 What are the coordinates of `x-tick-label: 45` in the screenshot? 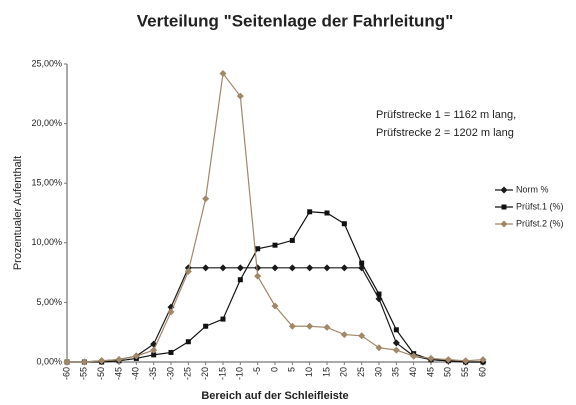 It's located at (430, 372).